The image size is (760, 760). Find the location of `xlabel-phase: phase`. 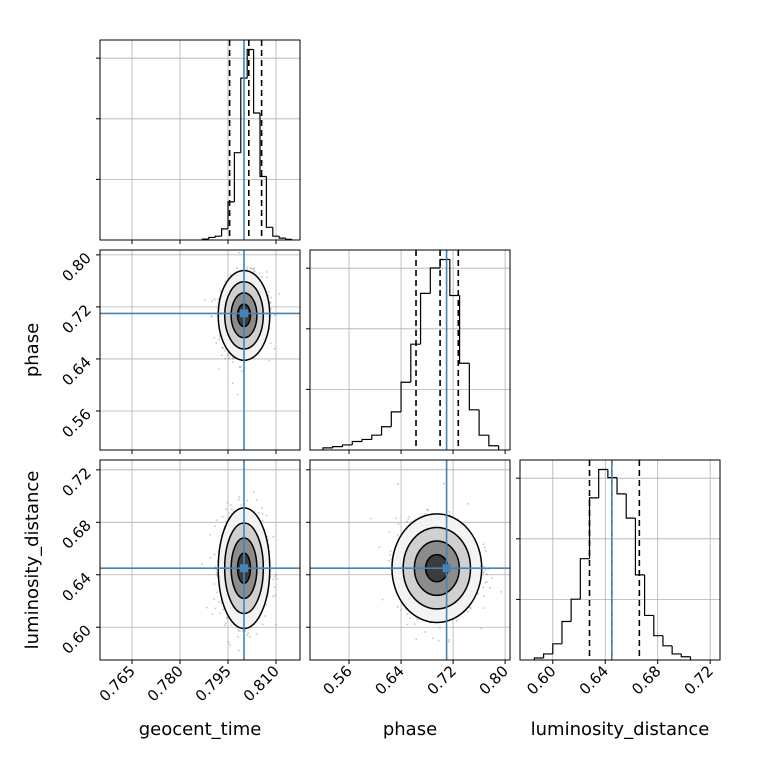

xlabel-phase: phase is located at coordinates (410, 729).